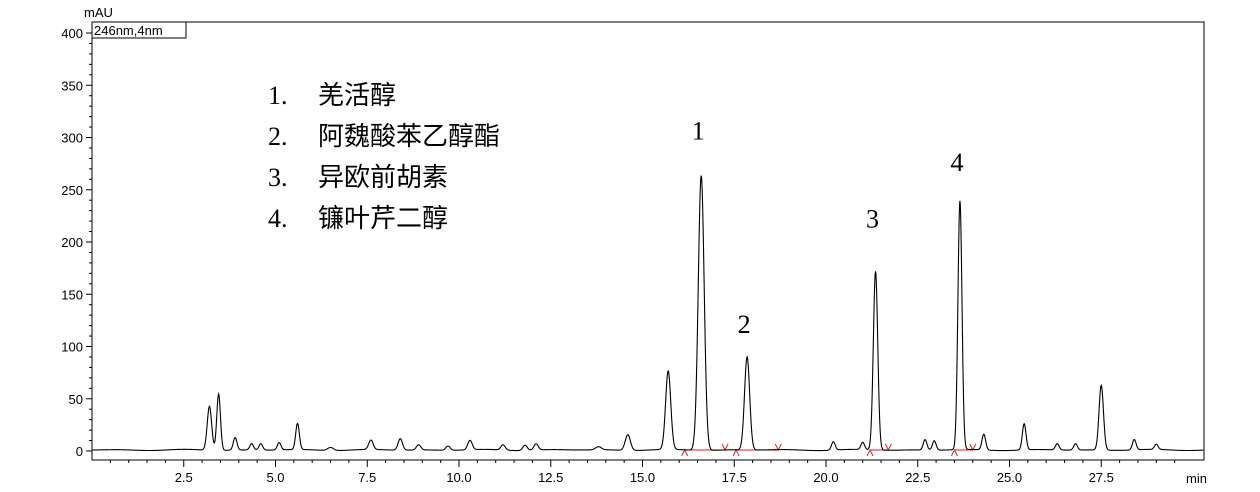 The image size is (1260, 492). I want to click on y-tick-label: 200, so click(72, 242).